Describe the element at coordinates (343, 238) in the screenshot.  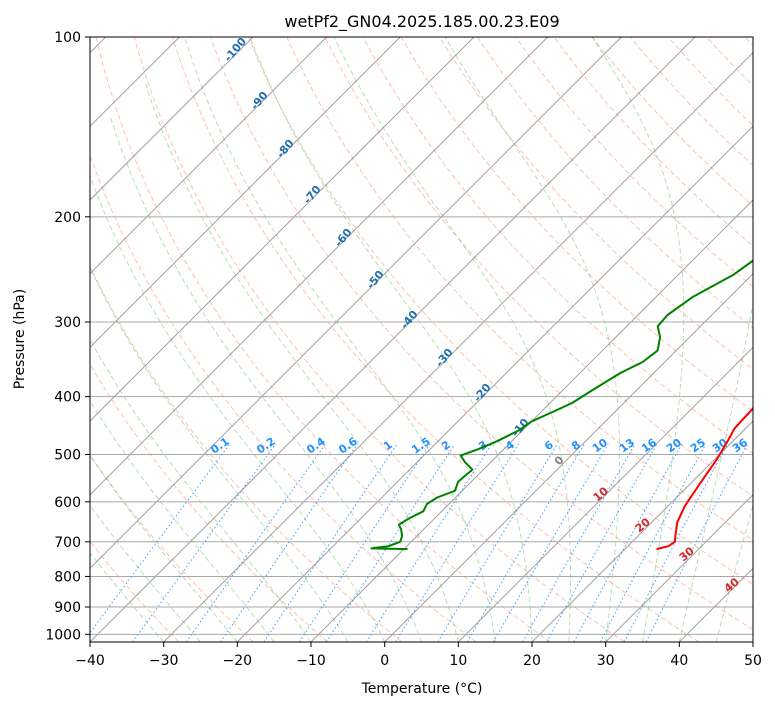
I see `dry-adiabat-label: -60` at that location.